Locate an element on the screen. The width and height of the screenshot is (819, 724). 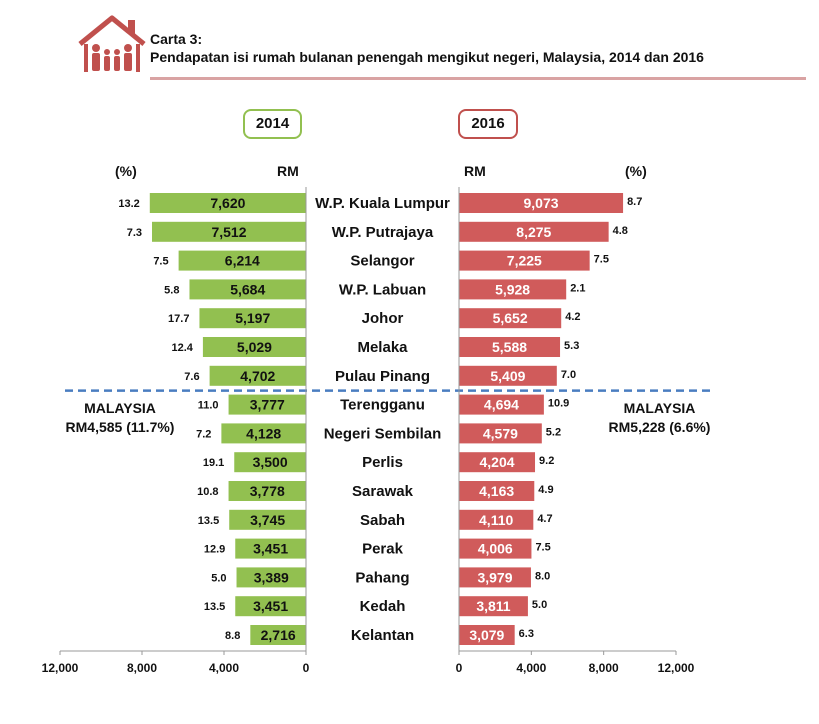
bar-2014-value-negeri-sembilan: 4,128 is located at coordinates (263, 433).